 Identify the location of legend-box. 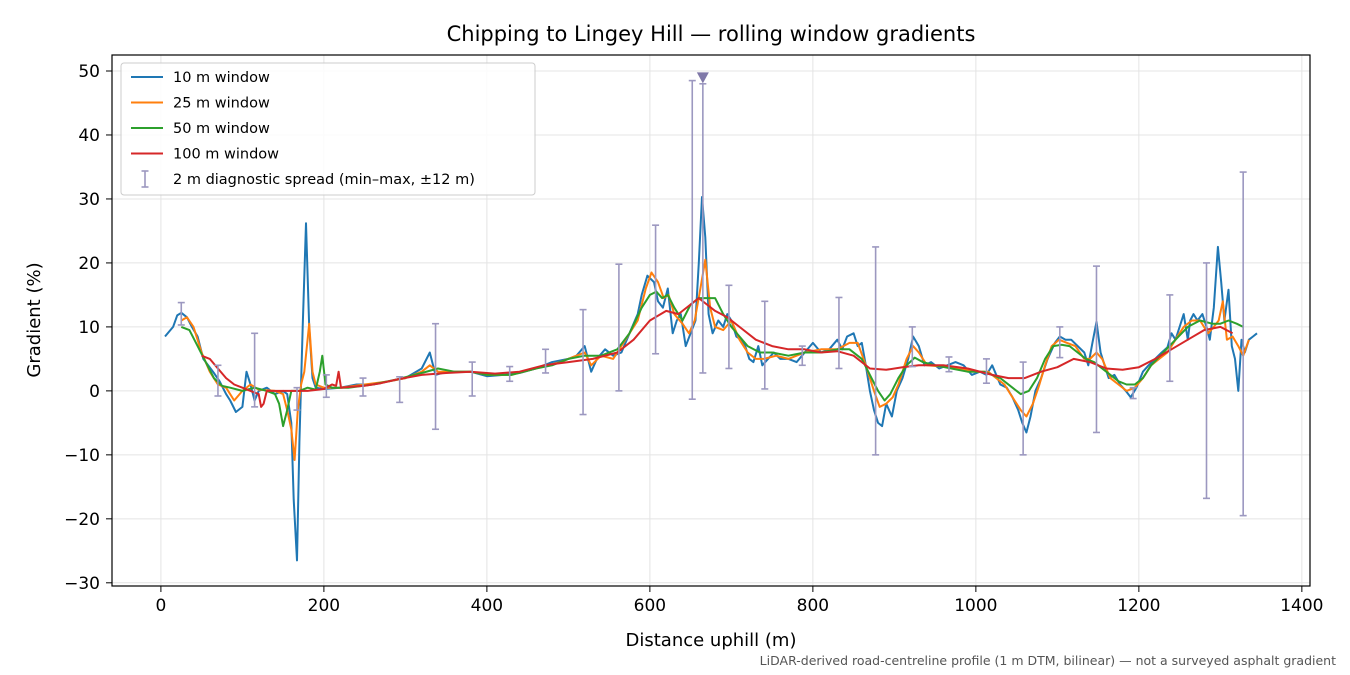
(328, 129).